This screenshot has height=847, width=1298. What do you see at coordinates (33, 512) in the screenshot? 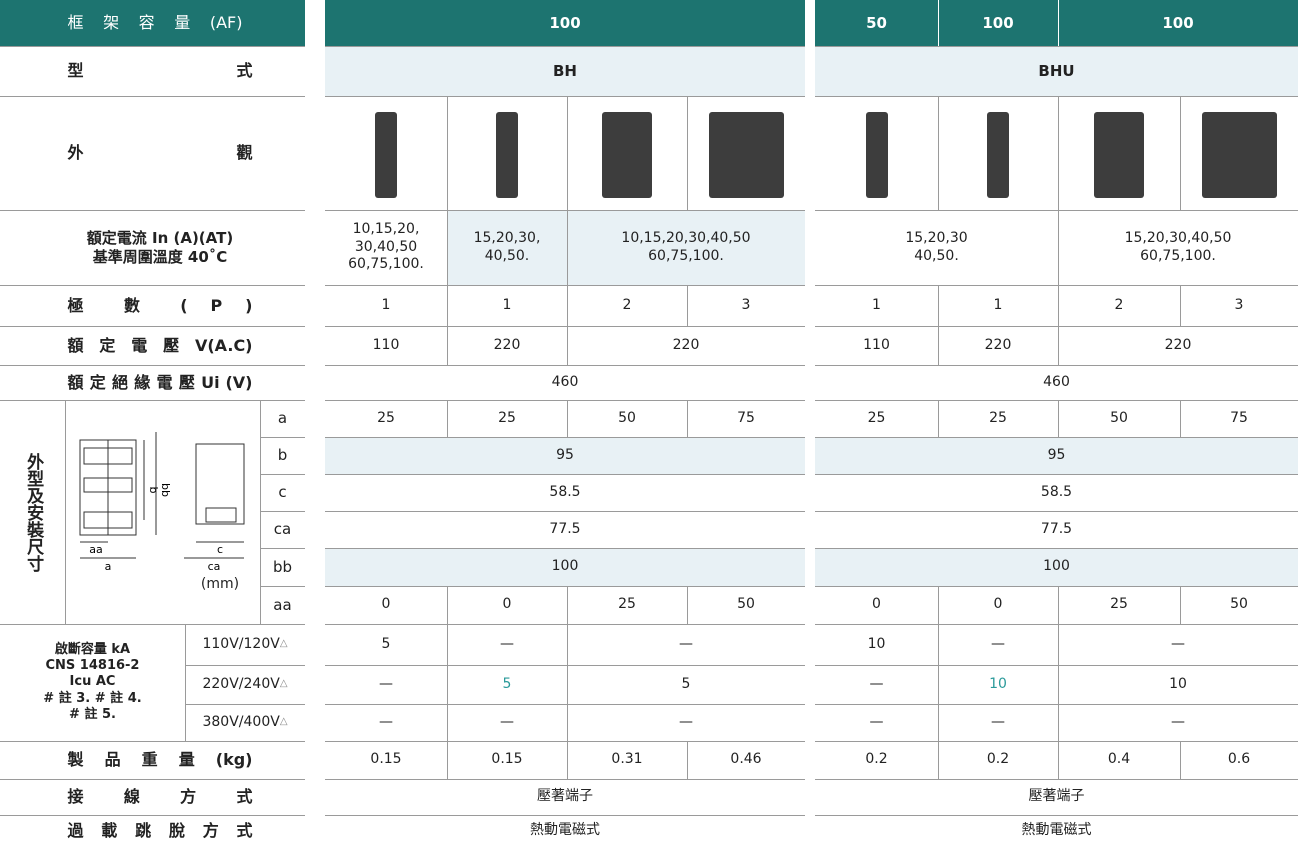
I see `section-label: 外型及安裝尺寸` at bounding box center [33, 512].